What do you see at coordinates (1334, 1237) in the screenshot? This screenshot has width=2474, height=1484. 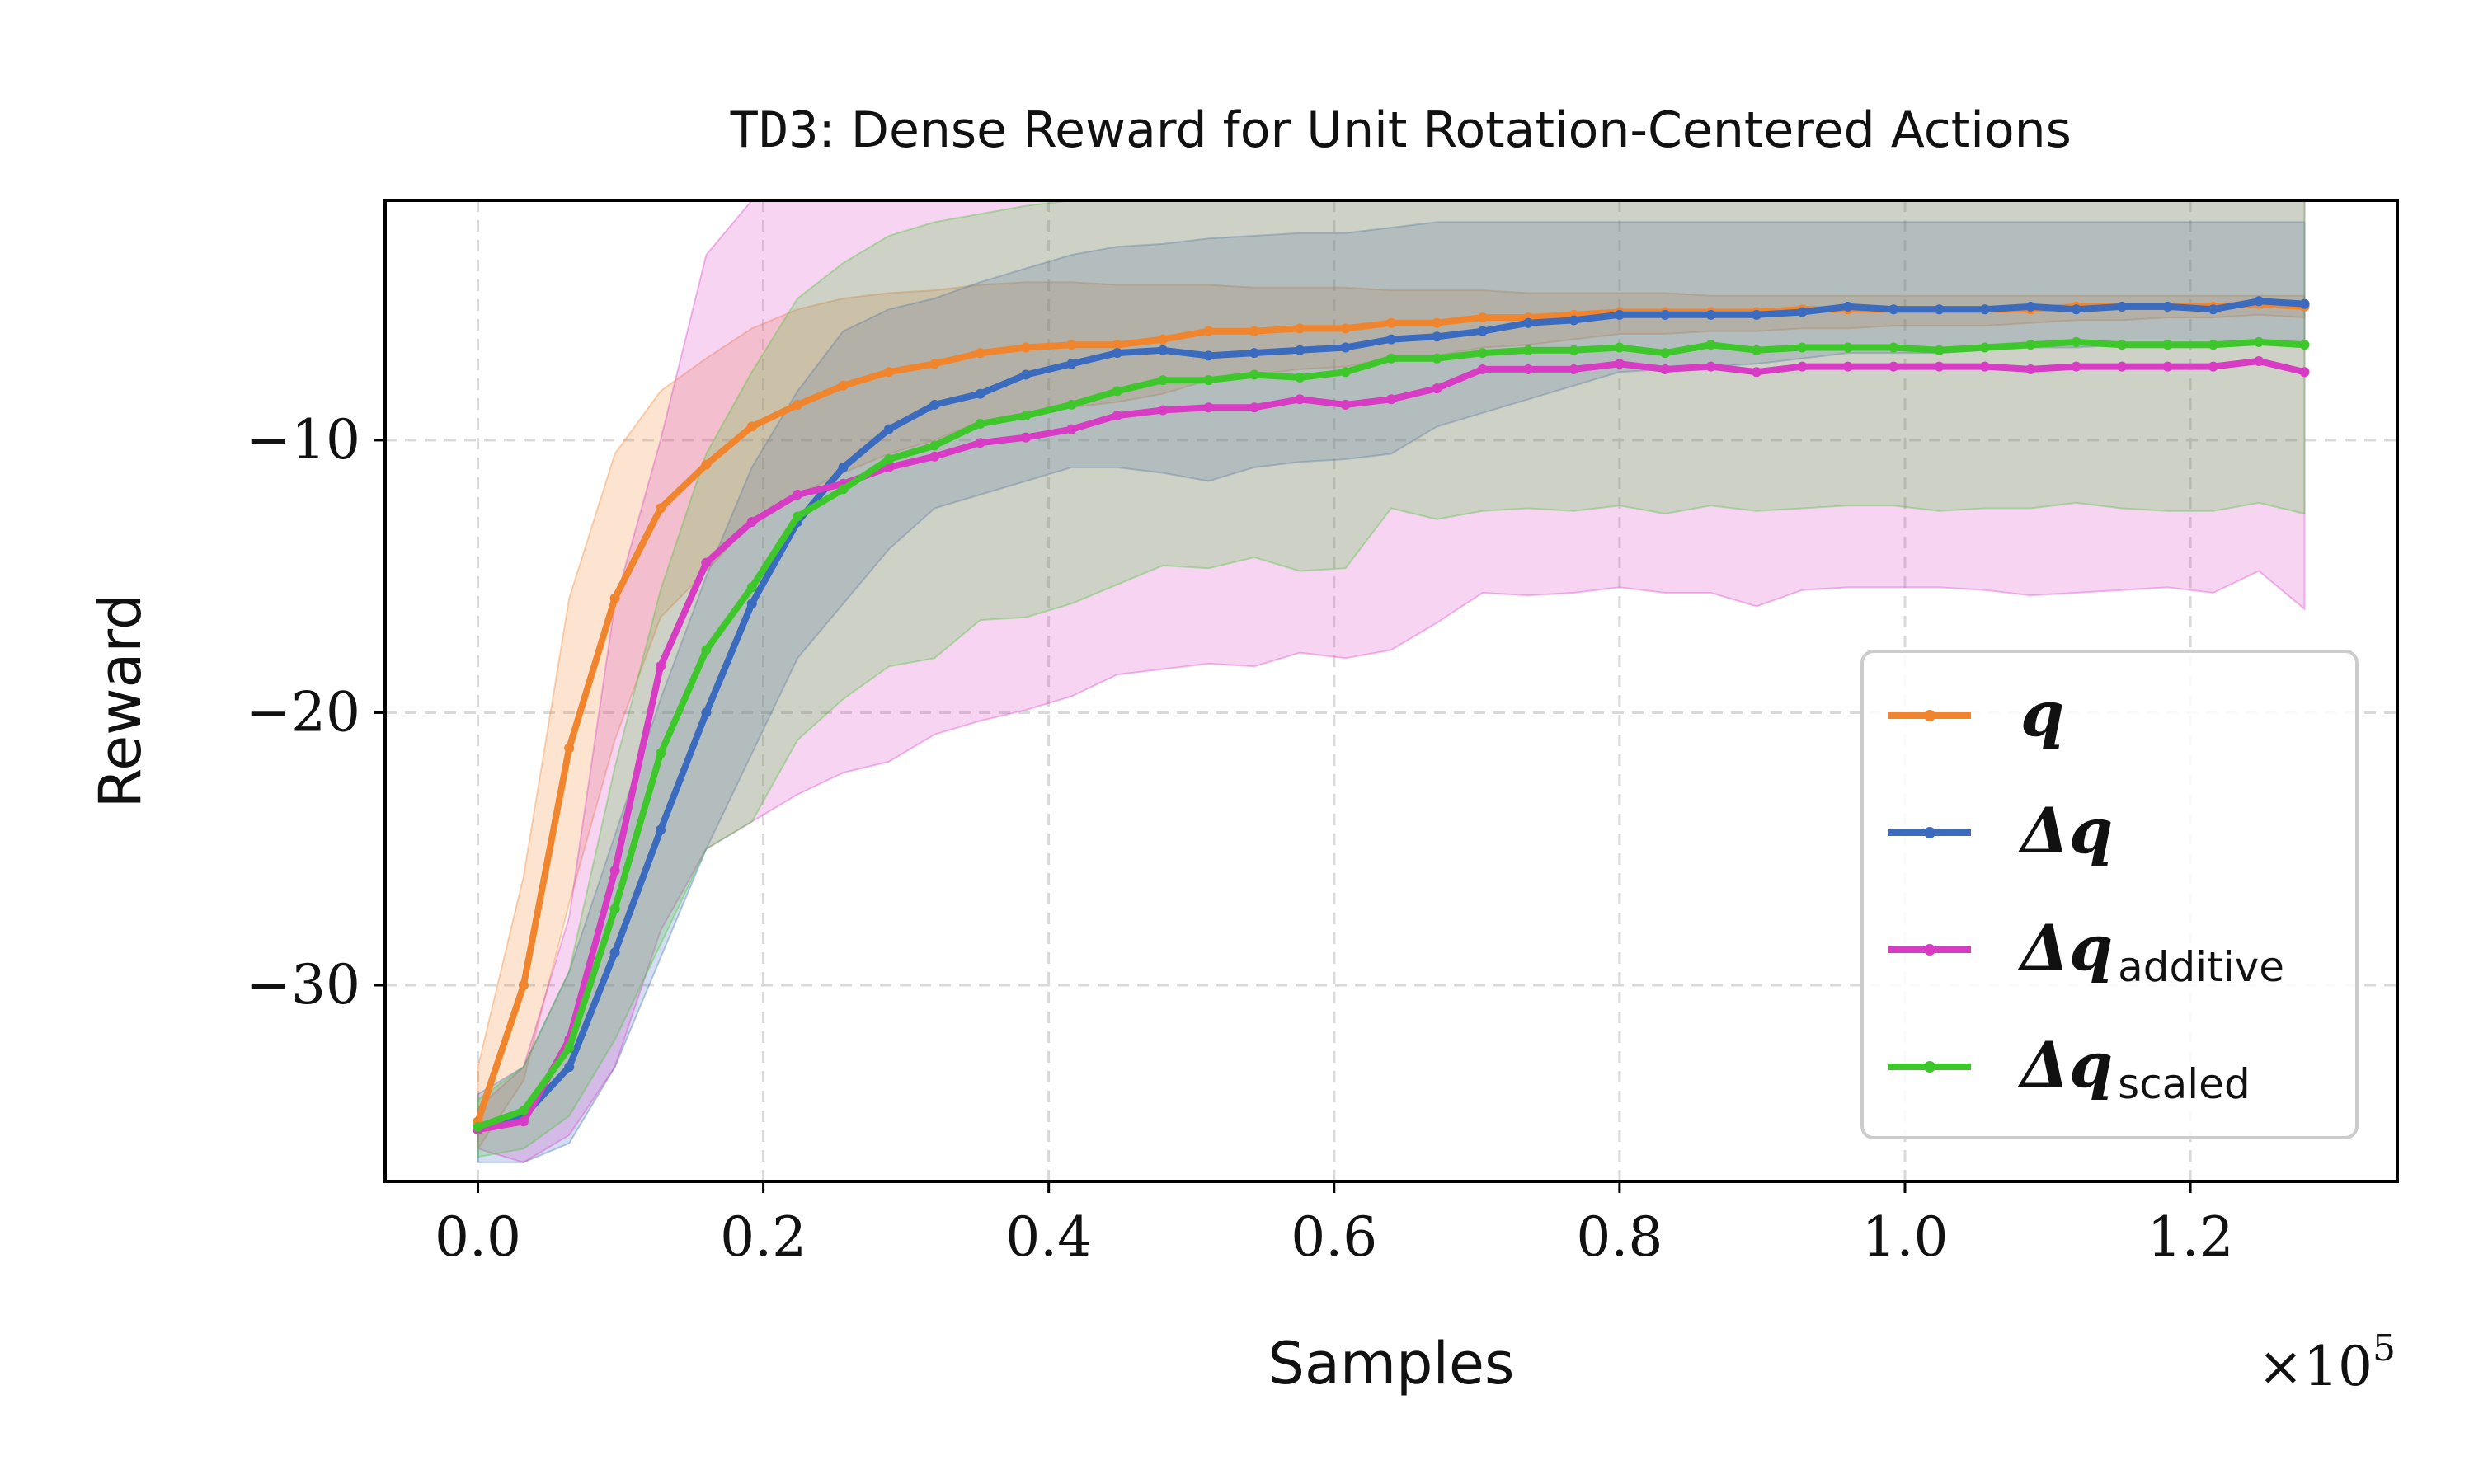 I see `x-tick-label: 0.6` at bounding box center [1334, 1237].